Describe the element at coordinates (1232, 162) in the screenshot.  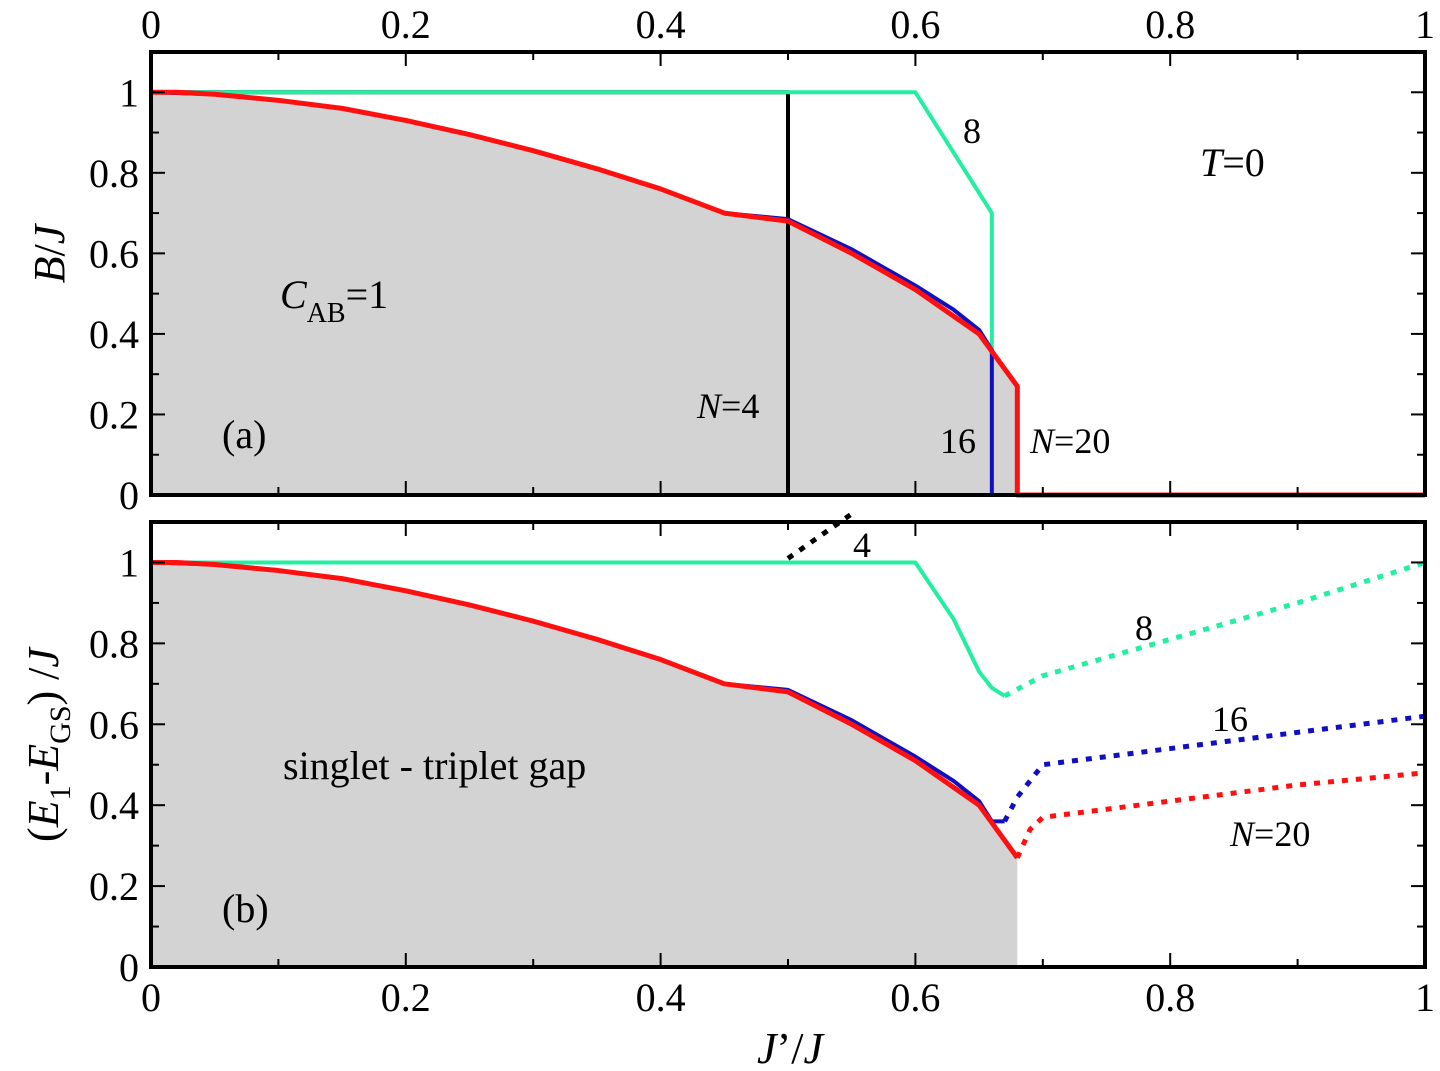
I see `temperature-label: T=0` at that location.